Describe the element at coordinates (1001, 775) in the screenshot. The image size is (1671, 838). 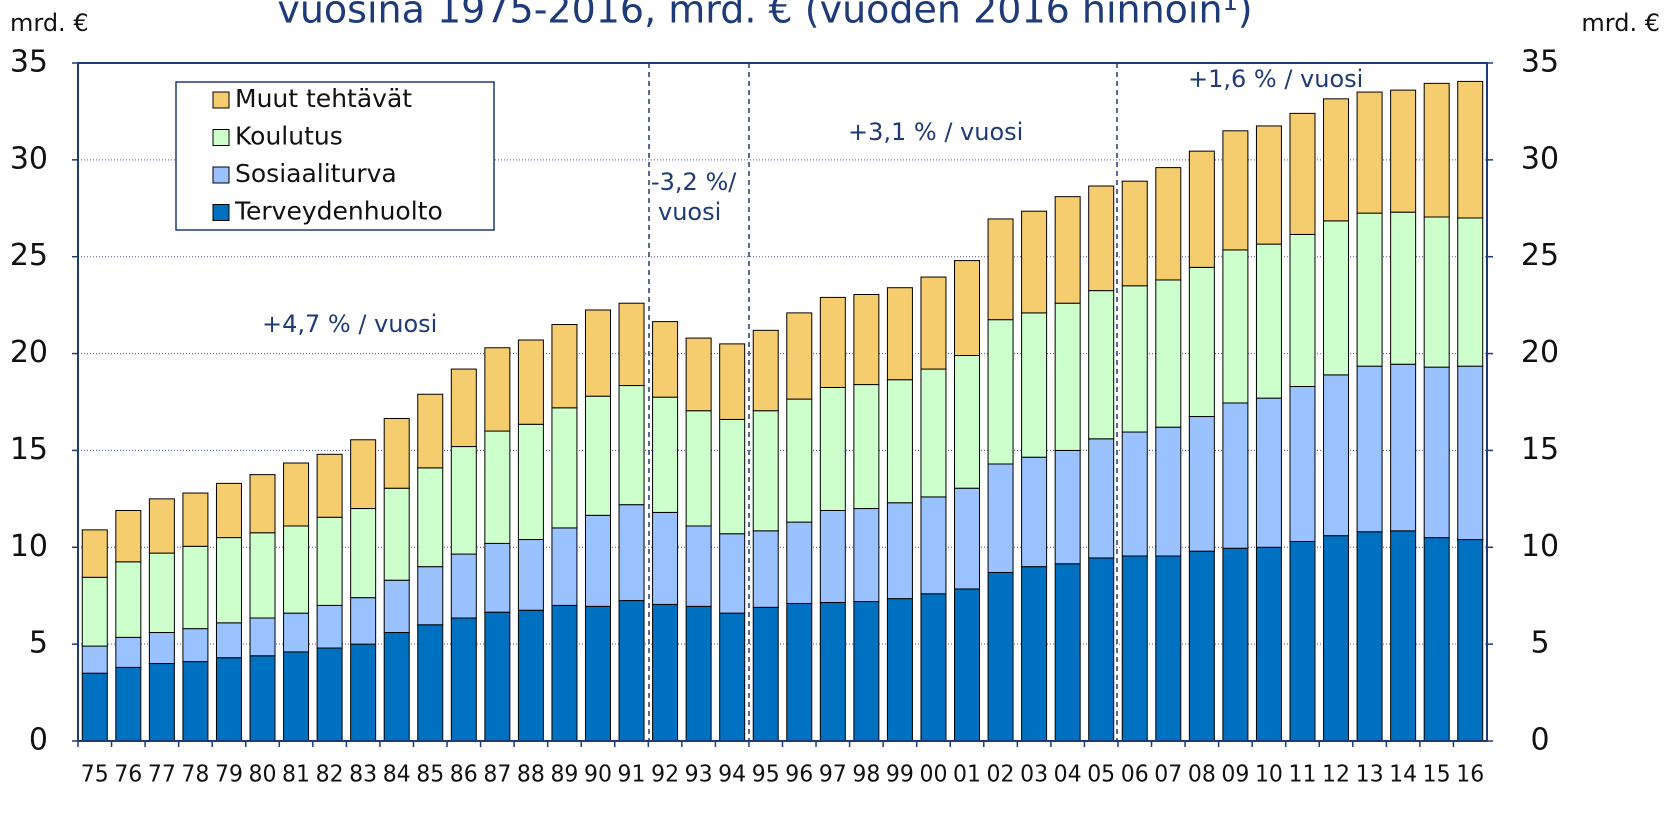
I see `x-tick-label: 02` at that location.